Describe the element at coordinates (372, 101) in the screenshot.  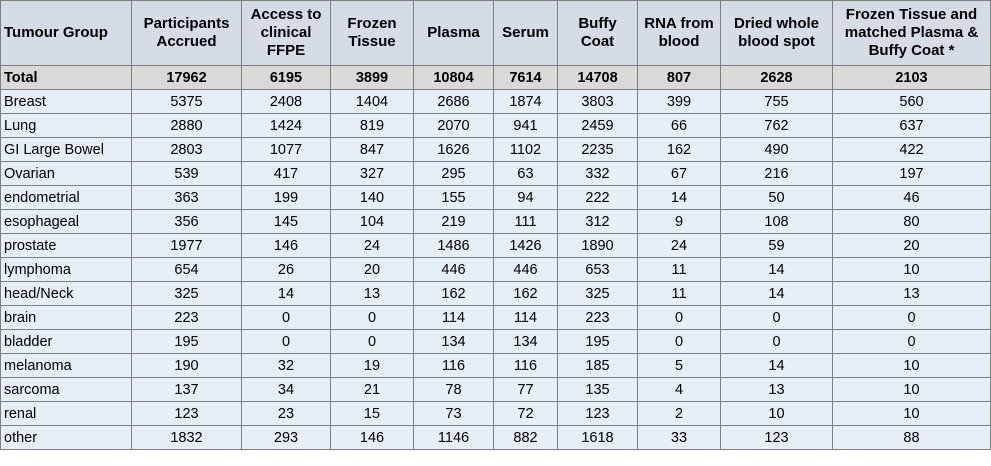
I see `cell: 1404` at that location.